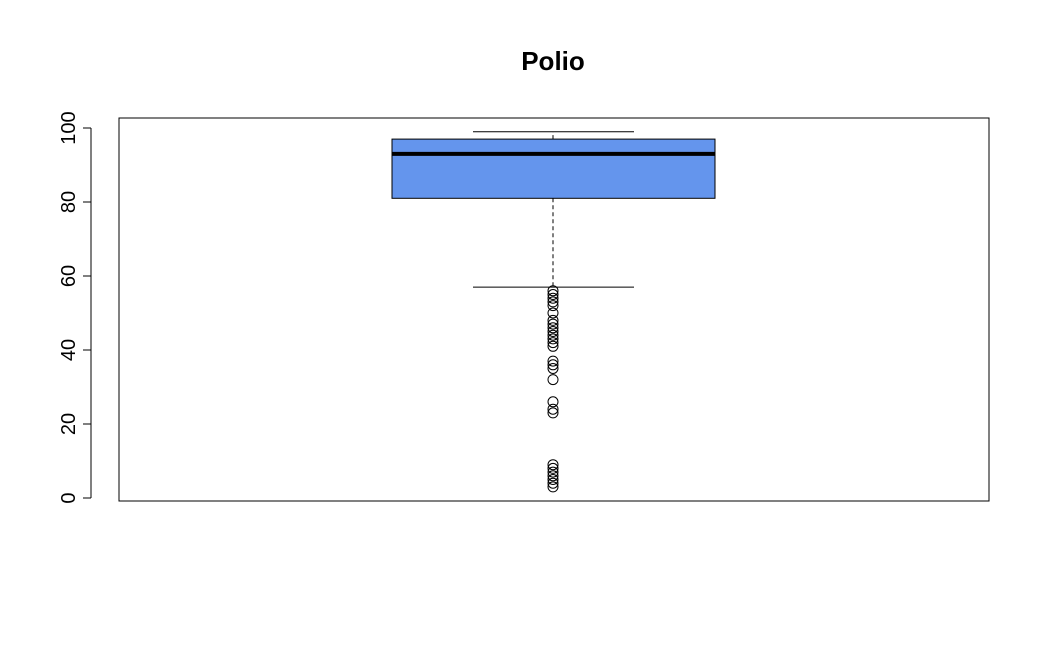 The image size is (1050, 648). I want to click on outlier-points, so click(553, 389).